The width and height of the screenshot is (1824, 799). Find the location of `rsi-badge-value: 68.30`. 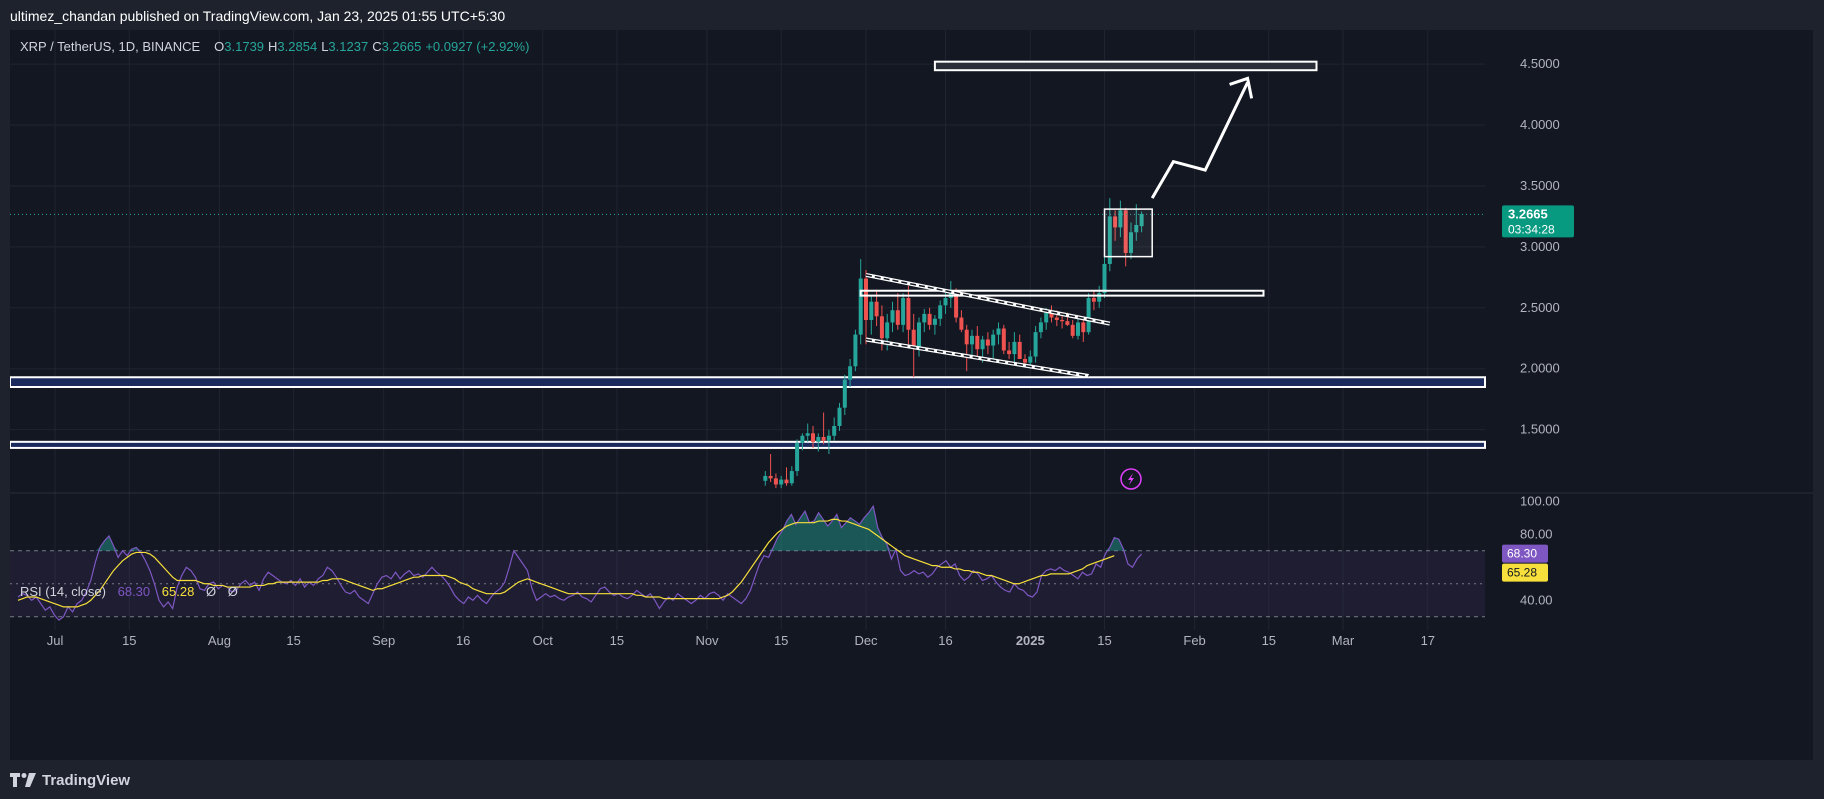

rsi-badge-value: 68.30 is located at coordinates (1522, 554).